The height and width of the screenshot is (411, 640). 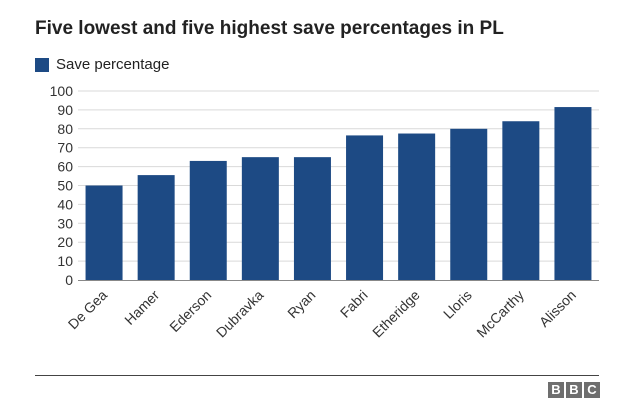 What do you see at coordinates (65, 167) in the screenshot?
I see `y-tick-label: 60` at bounding box center [65, 167].